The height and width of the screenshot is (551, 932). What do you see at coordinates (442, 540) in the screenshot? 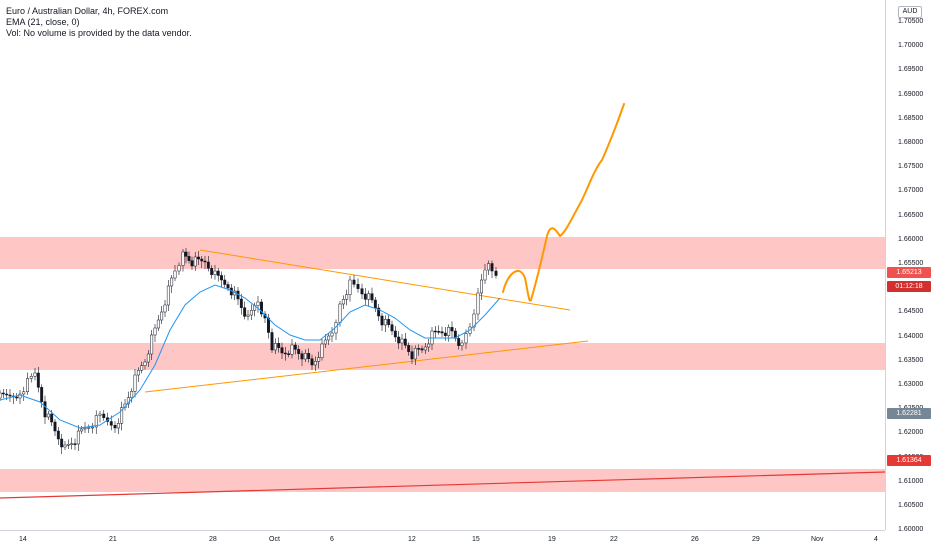
I see `time-axis: 14 21 28 Oct 6 12 15 19 22 26 29 Nov 4` at bounding box center [442, 540].